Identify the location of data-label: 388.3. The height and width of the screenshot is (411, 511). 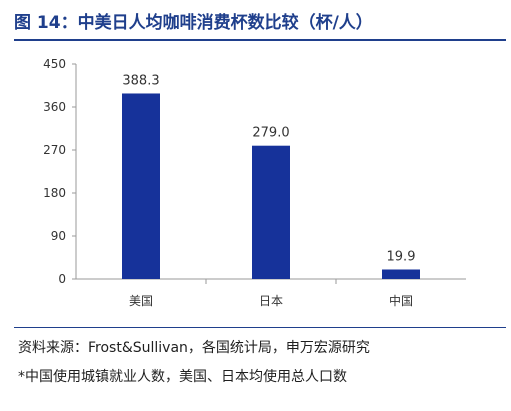
(140, 80).